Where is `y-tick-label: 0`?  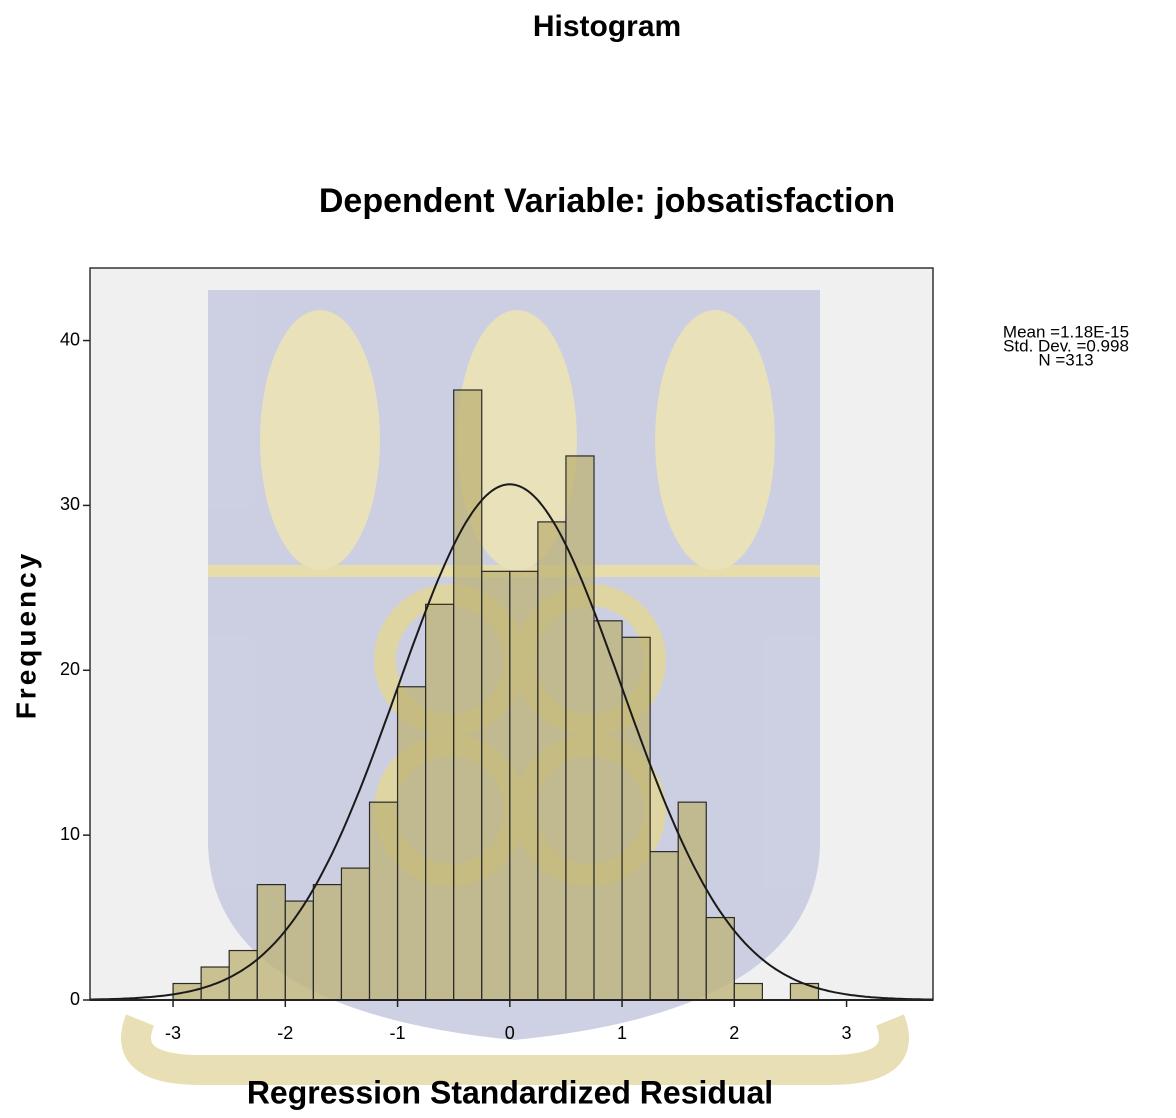
y-tick-label: 0 is located at coordinates (75, 999).